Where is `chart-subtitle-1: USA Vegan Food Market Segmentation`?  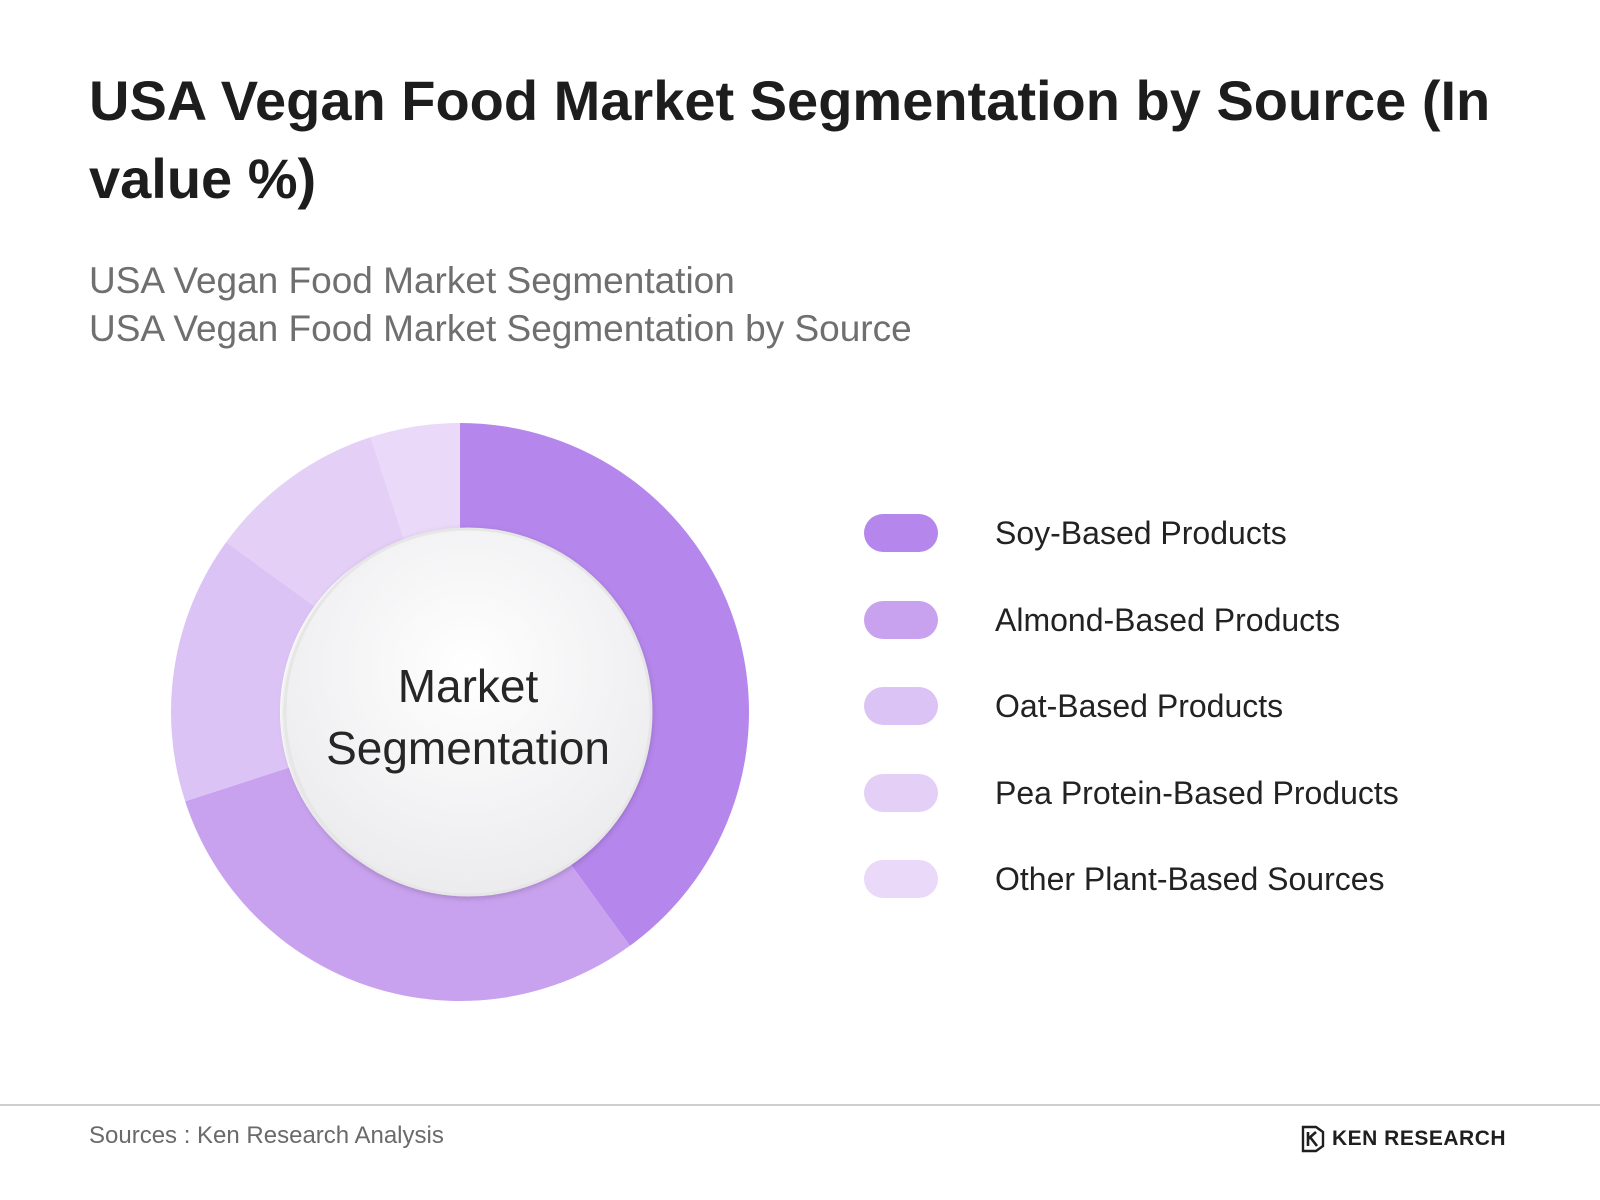
chart-subtitle-1: USA Vegan Food Market Segmentation is located at coordinates (412, 280).